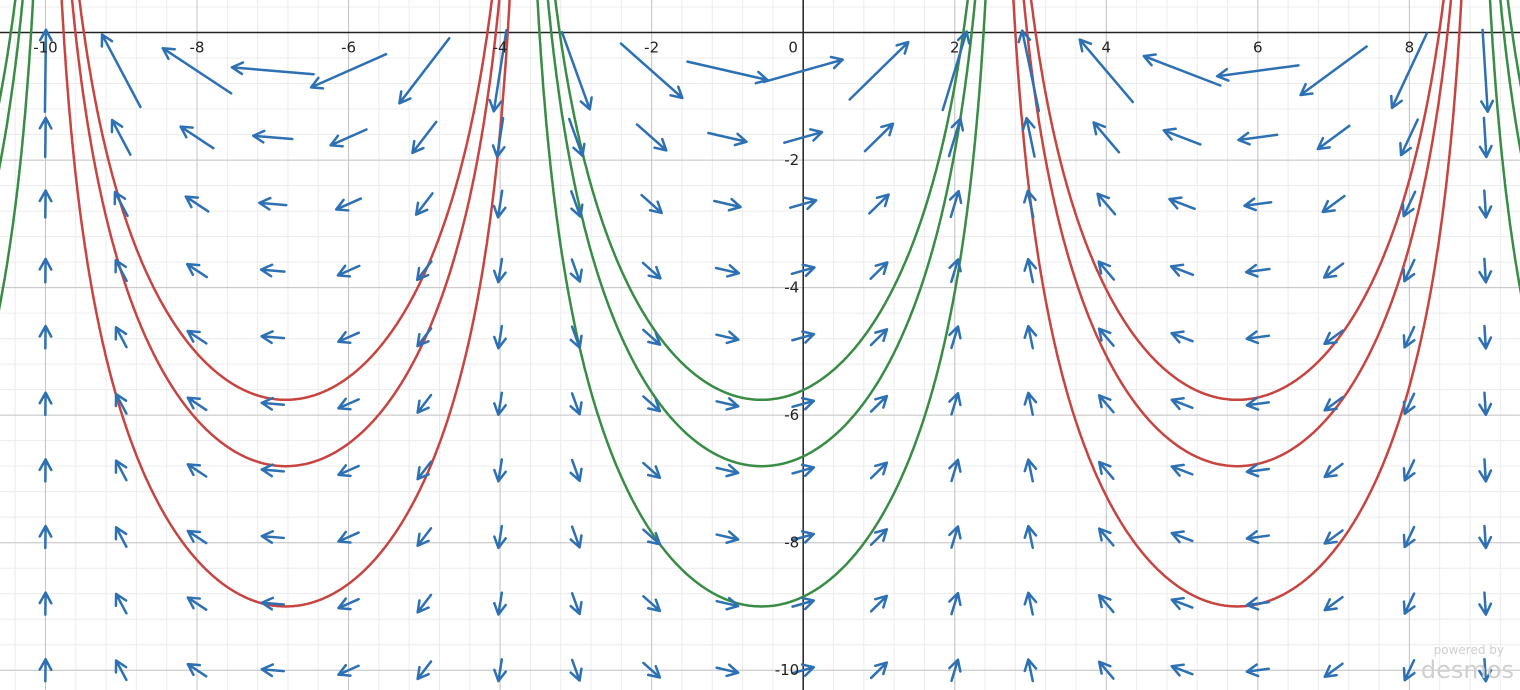 The image size is (1520, 690). Describe the element at coordinates (45, 48) in the screenshot. I see `x-tick-label: -10` at that location.